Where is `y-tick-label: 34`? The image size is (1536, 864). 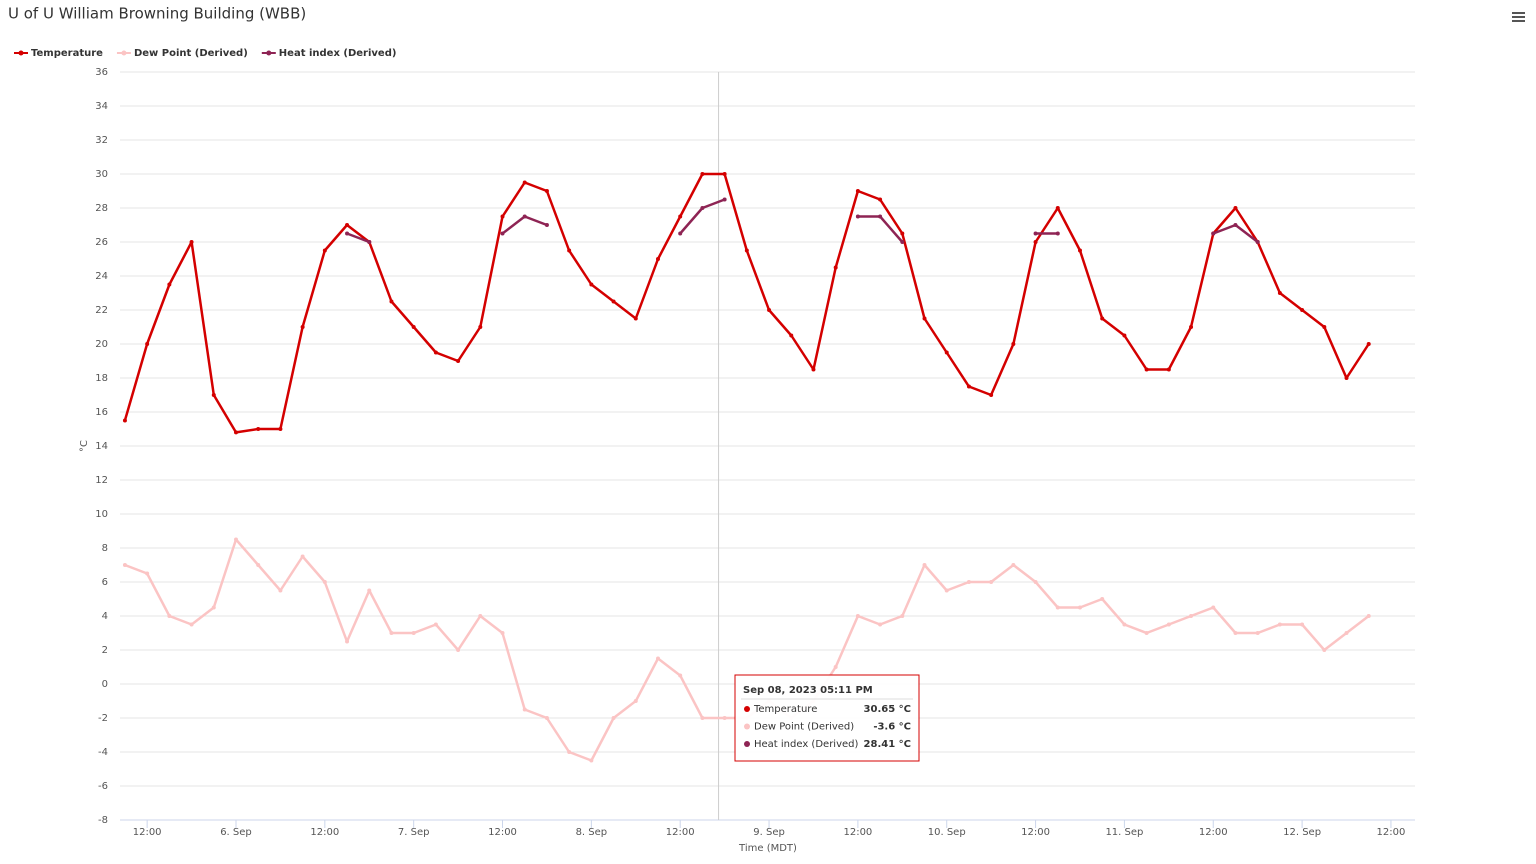
y-tick-label: 34 is located at coordinates (101, 106).